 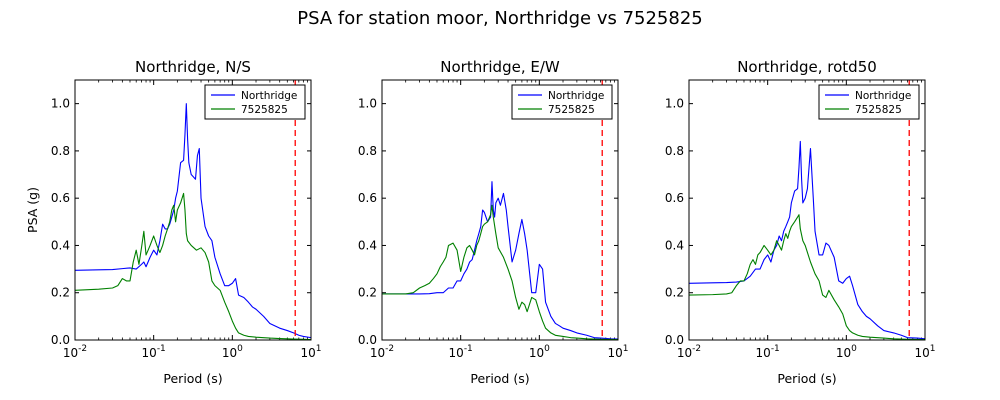 What do you see at coordinates (32, 210) in the screenshot?
I see `y-axis-label: PSA (g)` at bounding box center [32, 210].